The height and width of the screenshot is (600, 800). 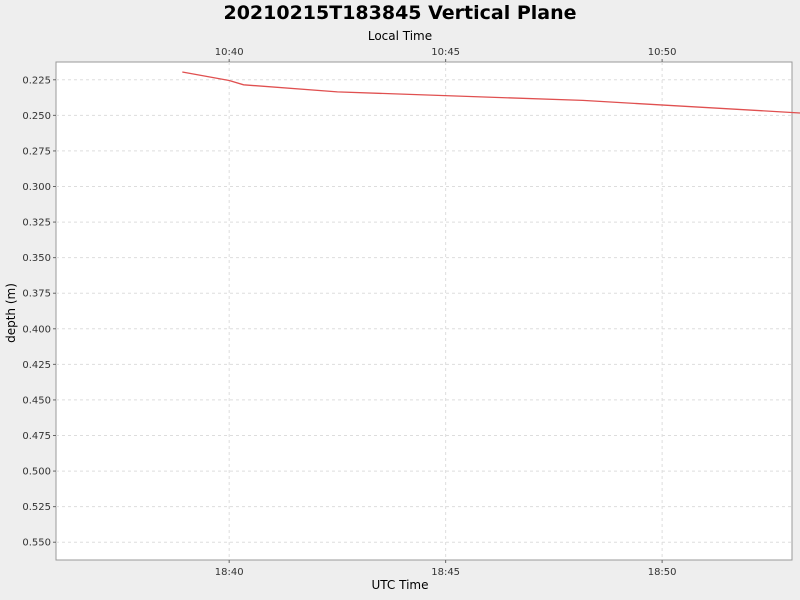 What do you see at coordinates (400, 36) in the screenshot?
I see `top-axis-title: Local Time` at bounding box center [400, 36].